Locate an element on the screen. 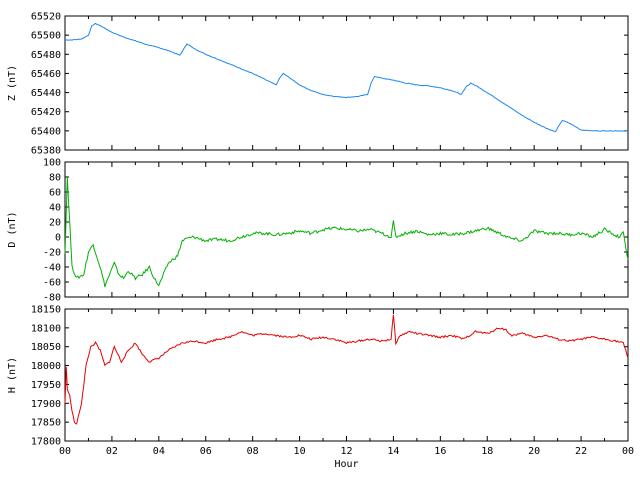 The width and height of the screenshot is (640, 480). x-tick-label: 20 is located at coordinates (534, 451).